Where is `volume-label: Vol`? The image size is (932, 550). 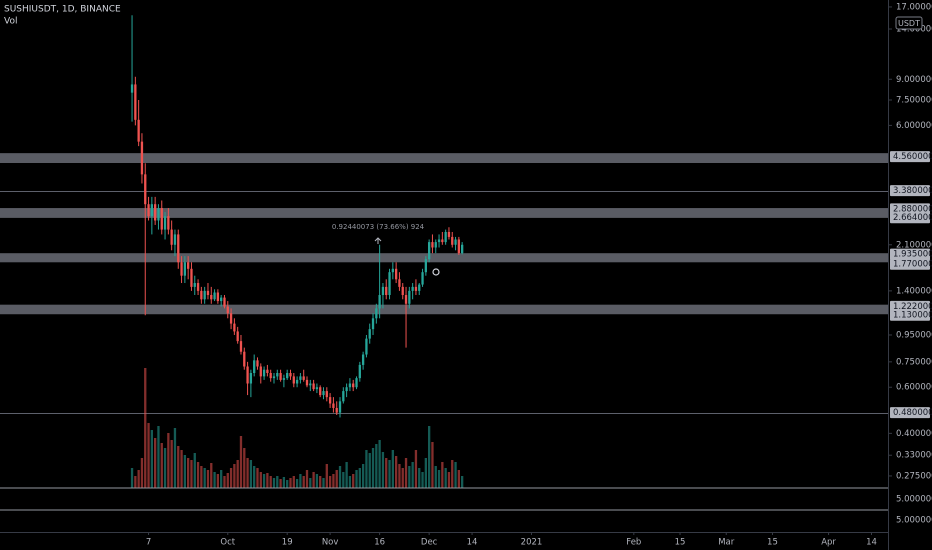 volume-label: Vol is located at coordinates (10, 22).